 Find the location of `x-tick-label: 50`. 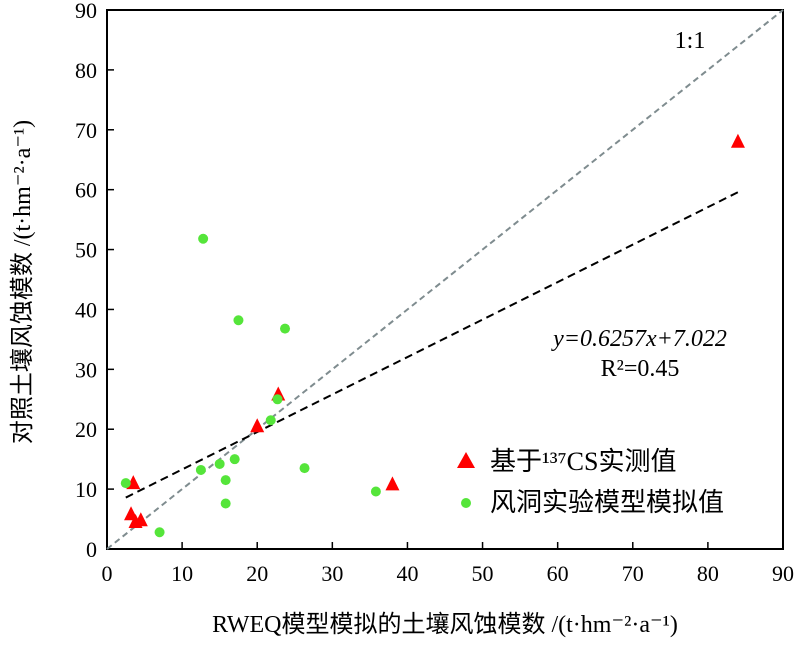

x-tick-label: 50 is located at coordinates (483, 573).